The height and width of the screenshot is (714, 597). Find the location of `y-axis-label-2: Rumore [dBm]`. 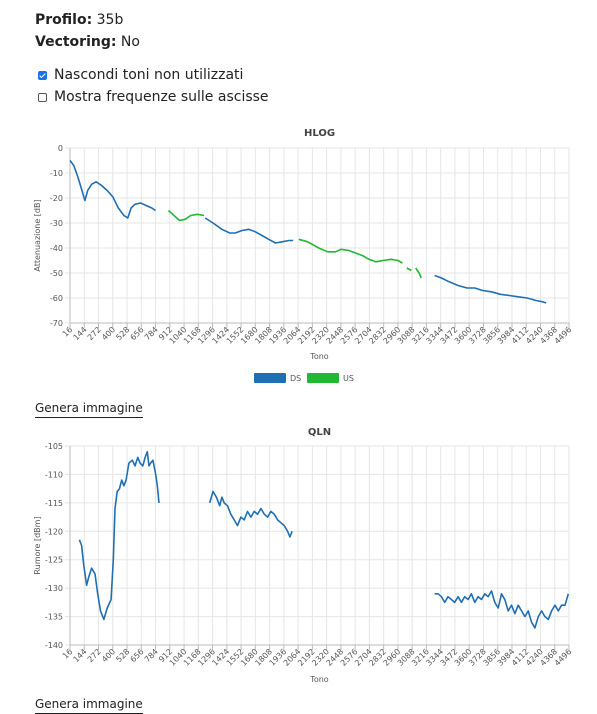

y-axis-label-2: Rumore [dBm] is located at coordinates (37, 545).